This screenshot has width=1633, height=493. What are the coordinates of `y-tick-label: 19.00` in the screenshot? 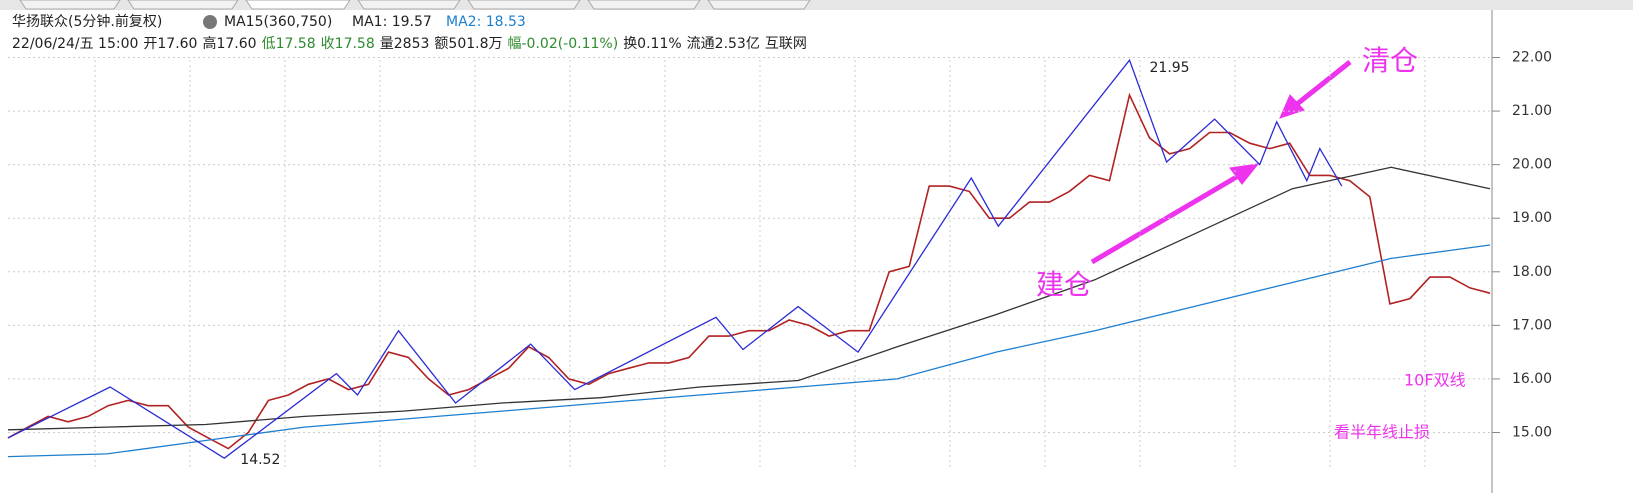 It's located at (1532, 218).